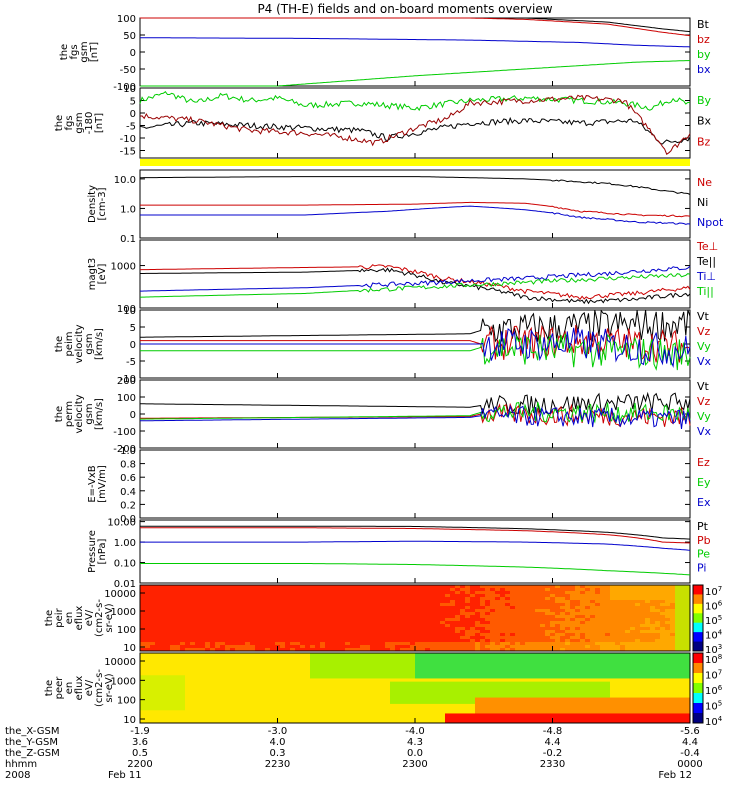  What do you see at coordinates (125, 543) in the screenshot?
I see `y-tick-label: 1.00` at bounding box center [125, 543].